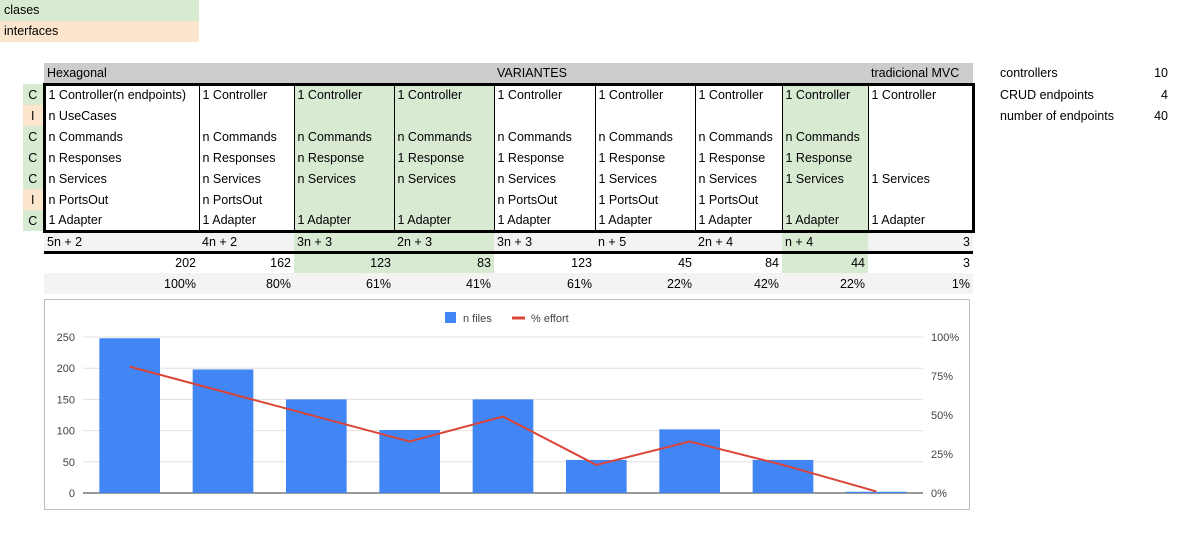  Describe the element at coordinates (1085, 116) in the screenshot. I see `stat-number-of-endpoints: number of endpoints 40` at that location.